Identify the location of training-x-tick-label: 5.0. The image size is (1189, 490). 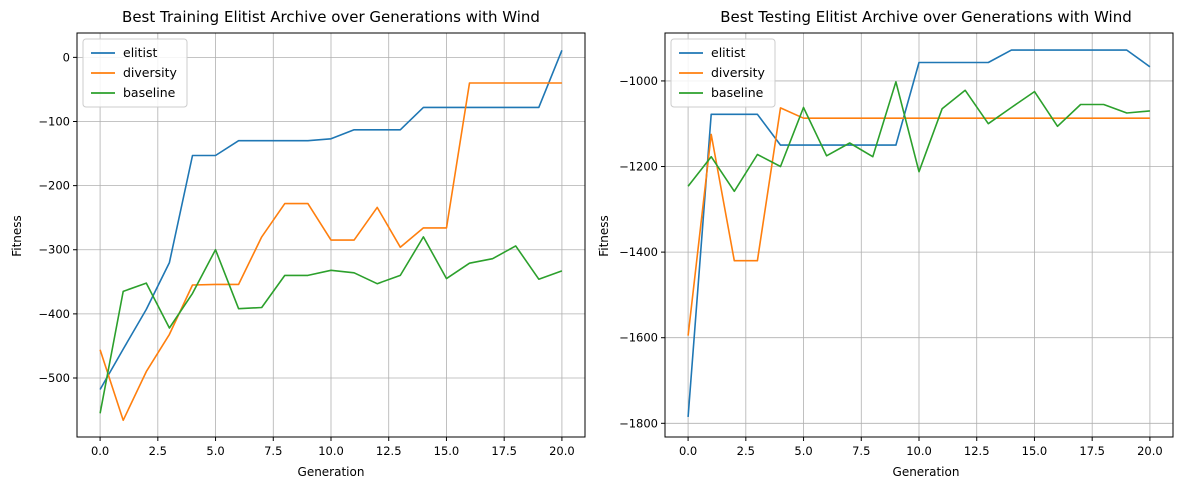
(215, 451).